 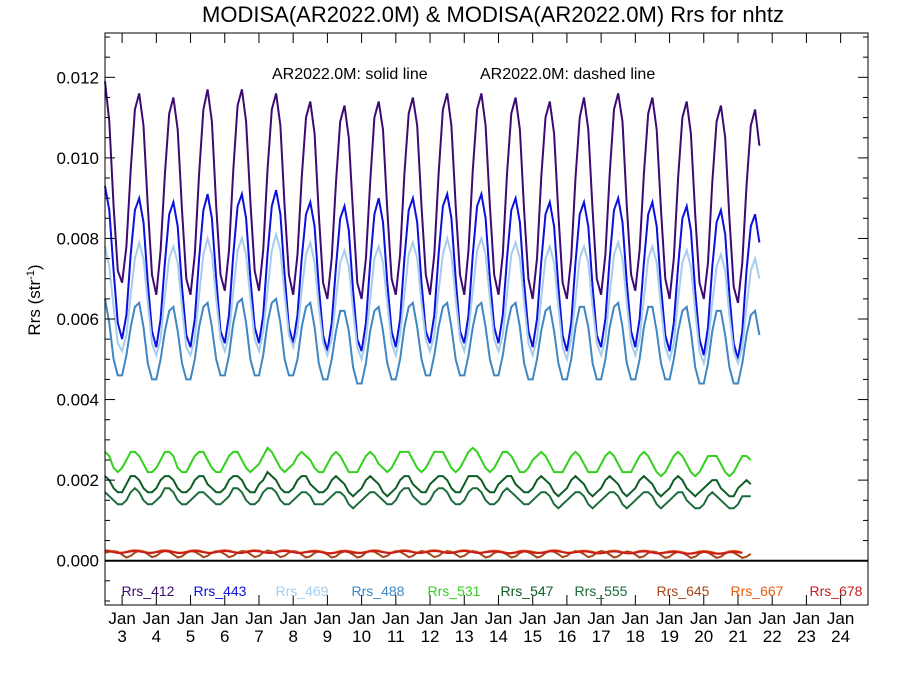 What do you see at coordinates (527, 591) in the screenshot?
I see `legend-entry-rrs-547: Rrs_547` at bounding box center [527, 591].